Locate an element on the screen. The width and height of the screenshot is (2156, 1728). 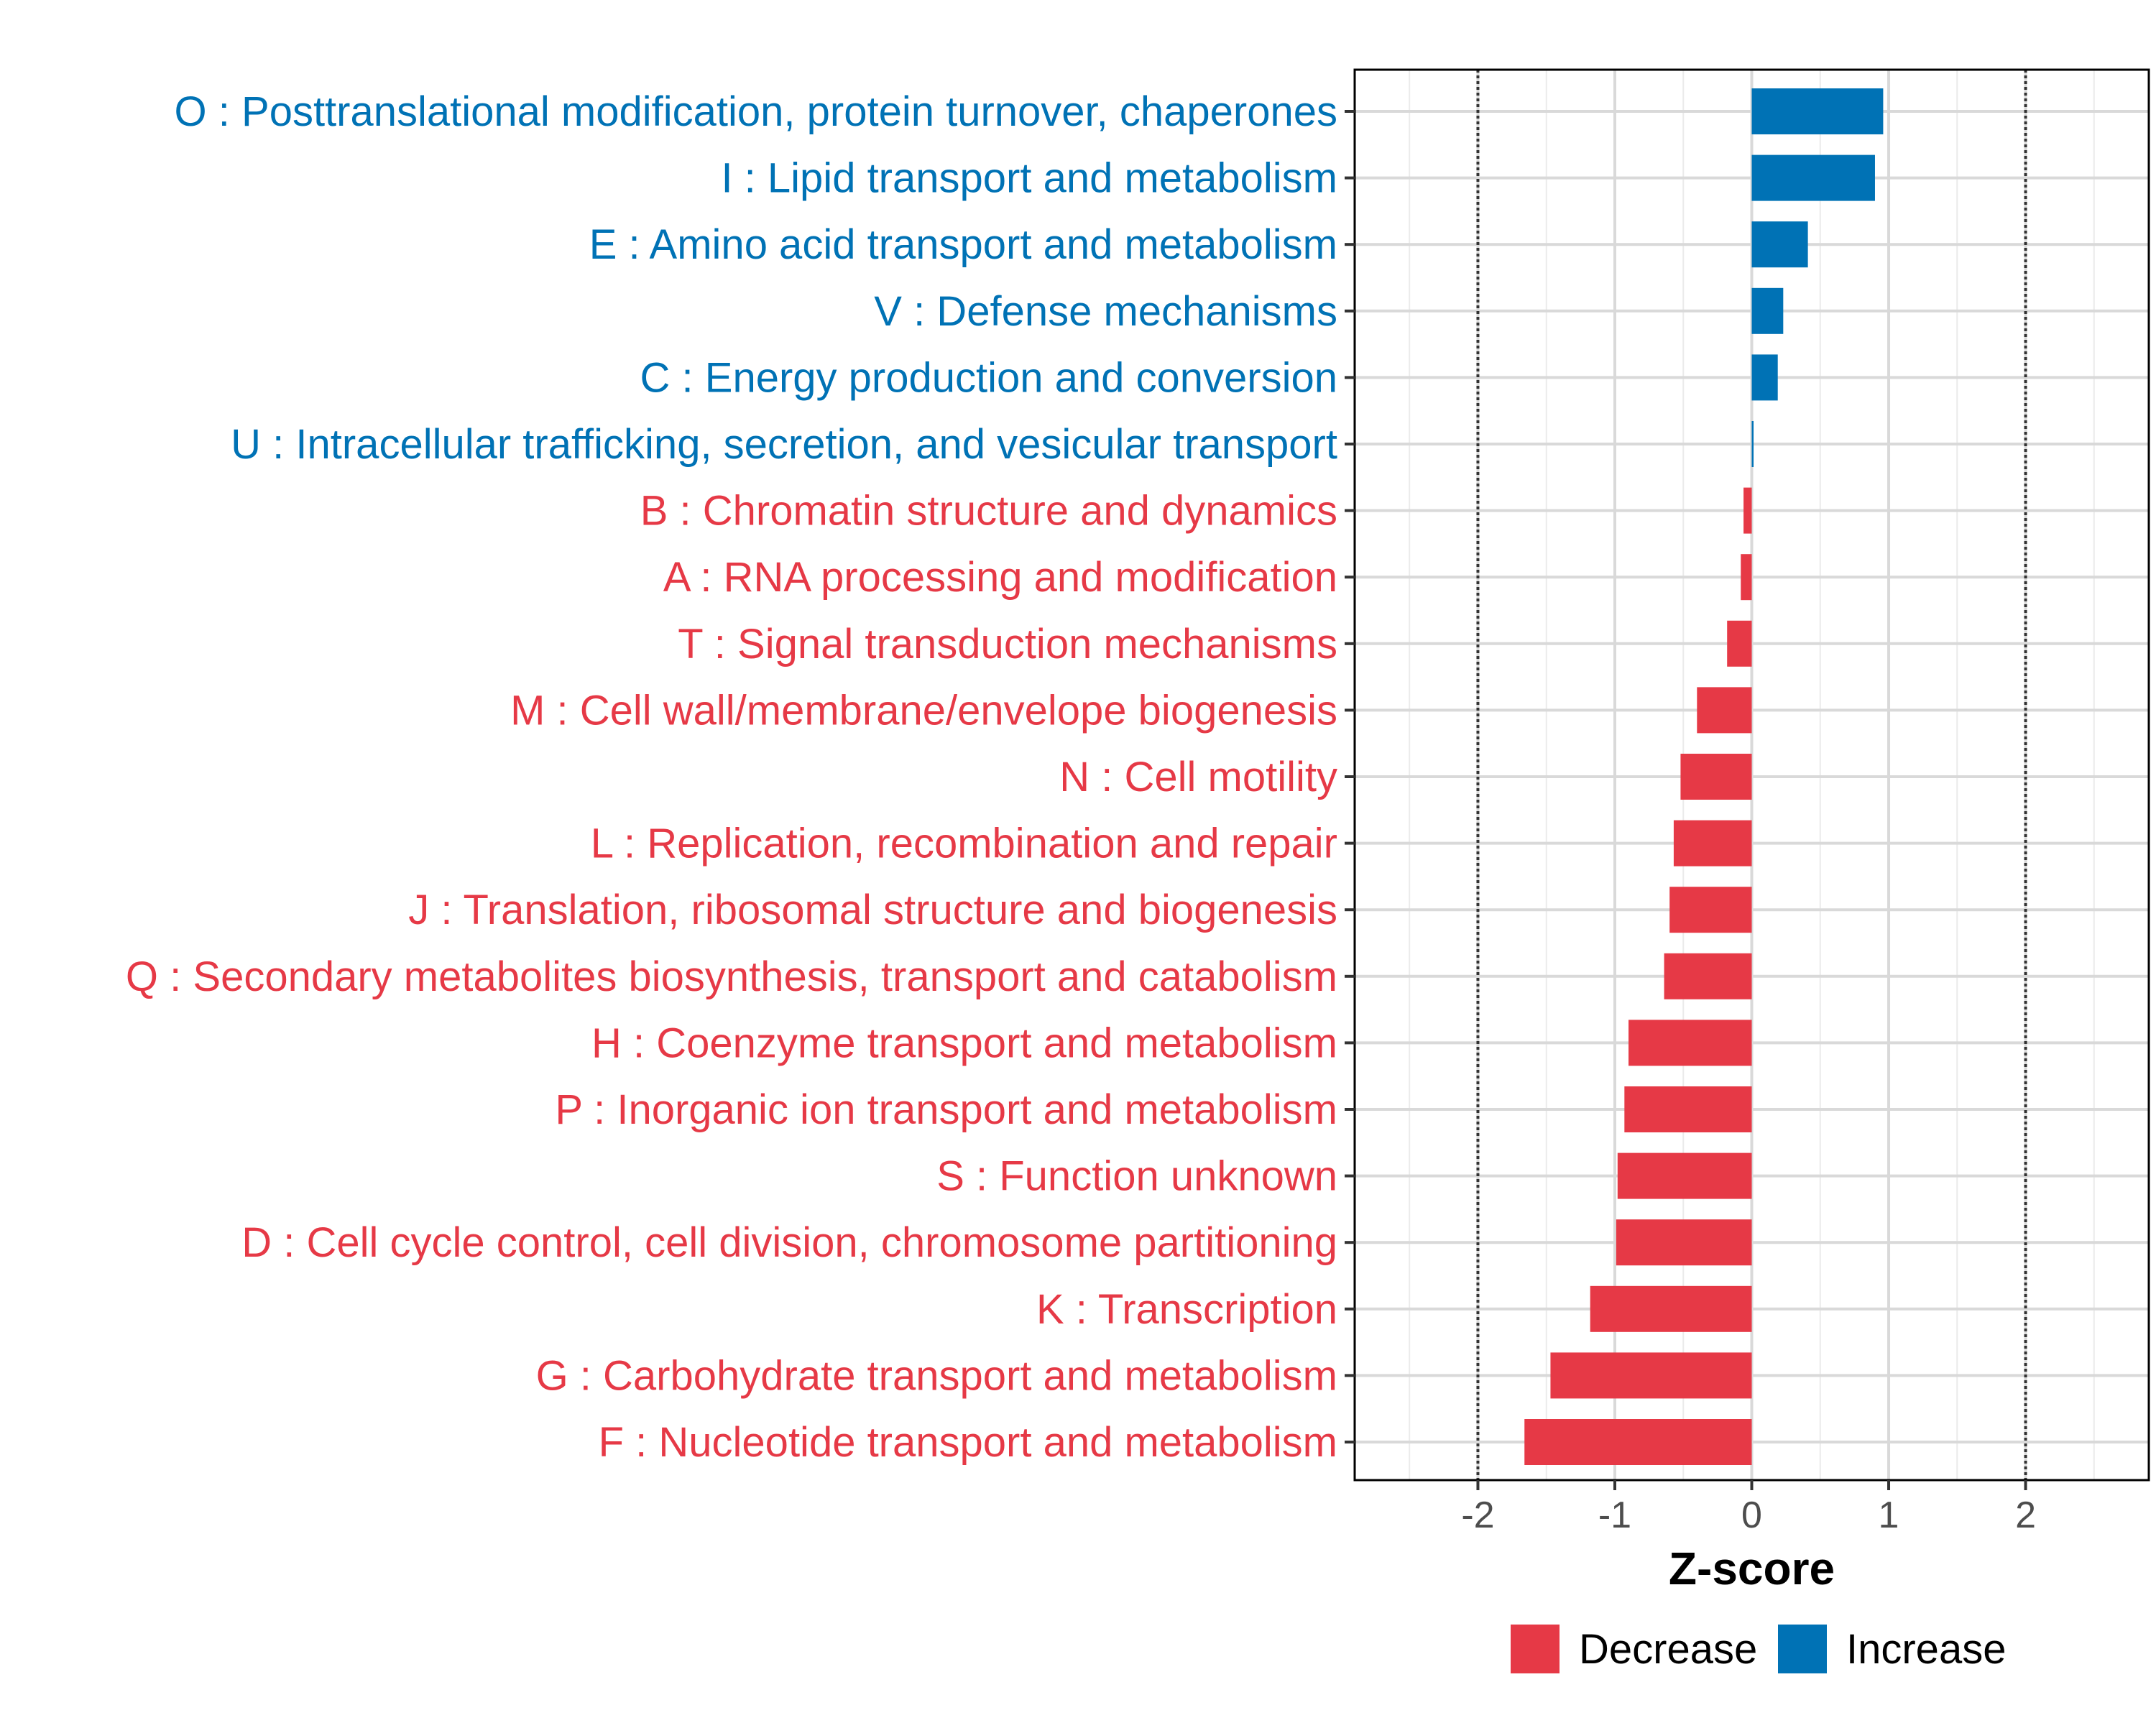
bar-v is located at coordinates (1767, 310).